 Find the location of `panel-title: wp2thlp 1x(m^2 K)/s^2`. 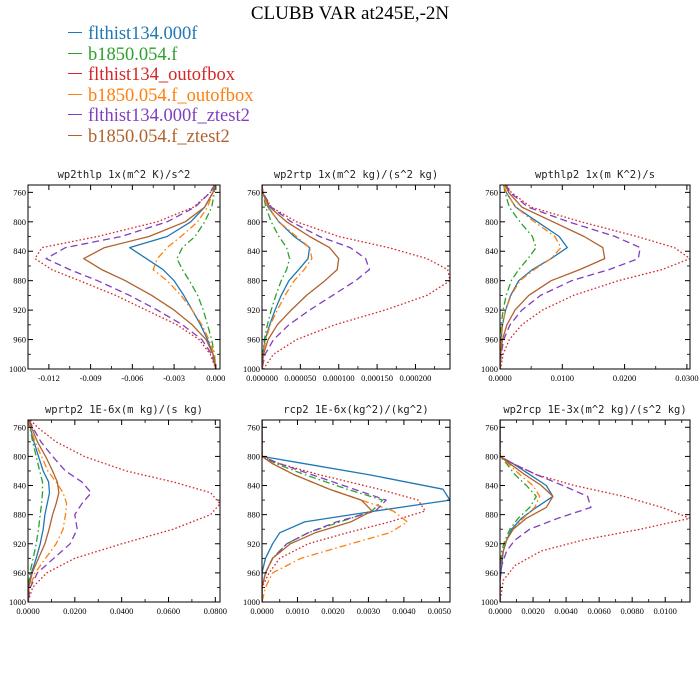

panel-title: wp2thlp 1x(m^2 K)/s^2 is located at coordinates (124, 175).